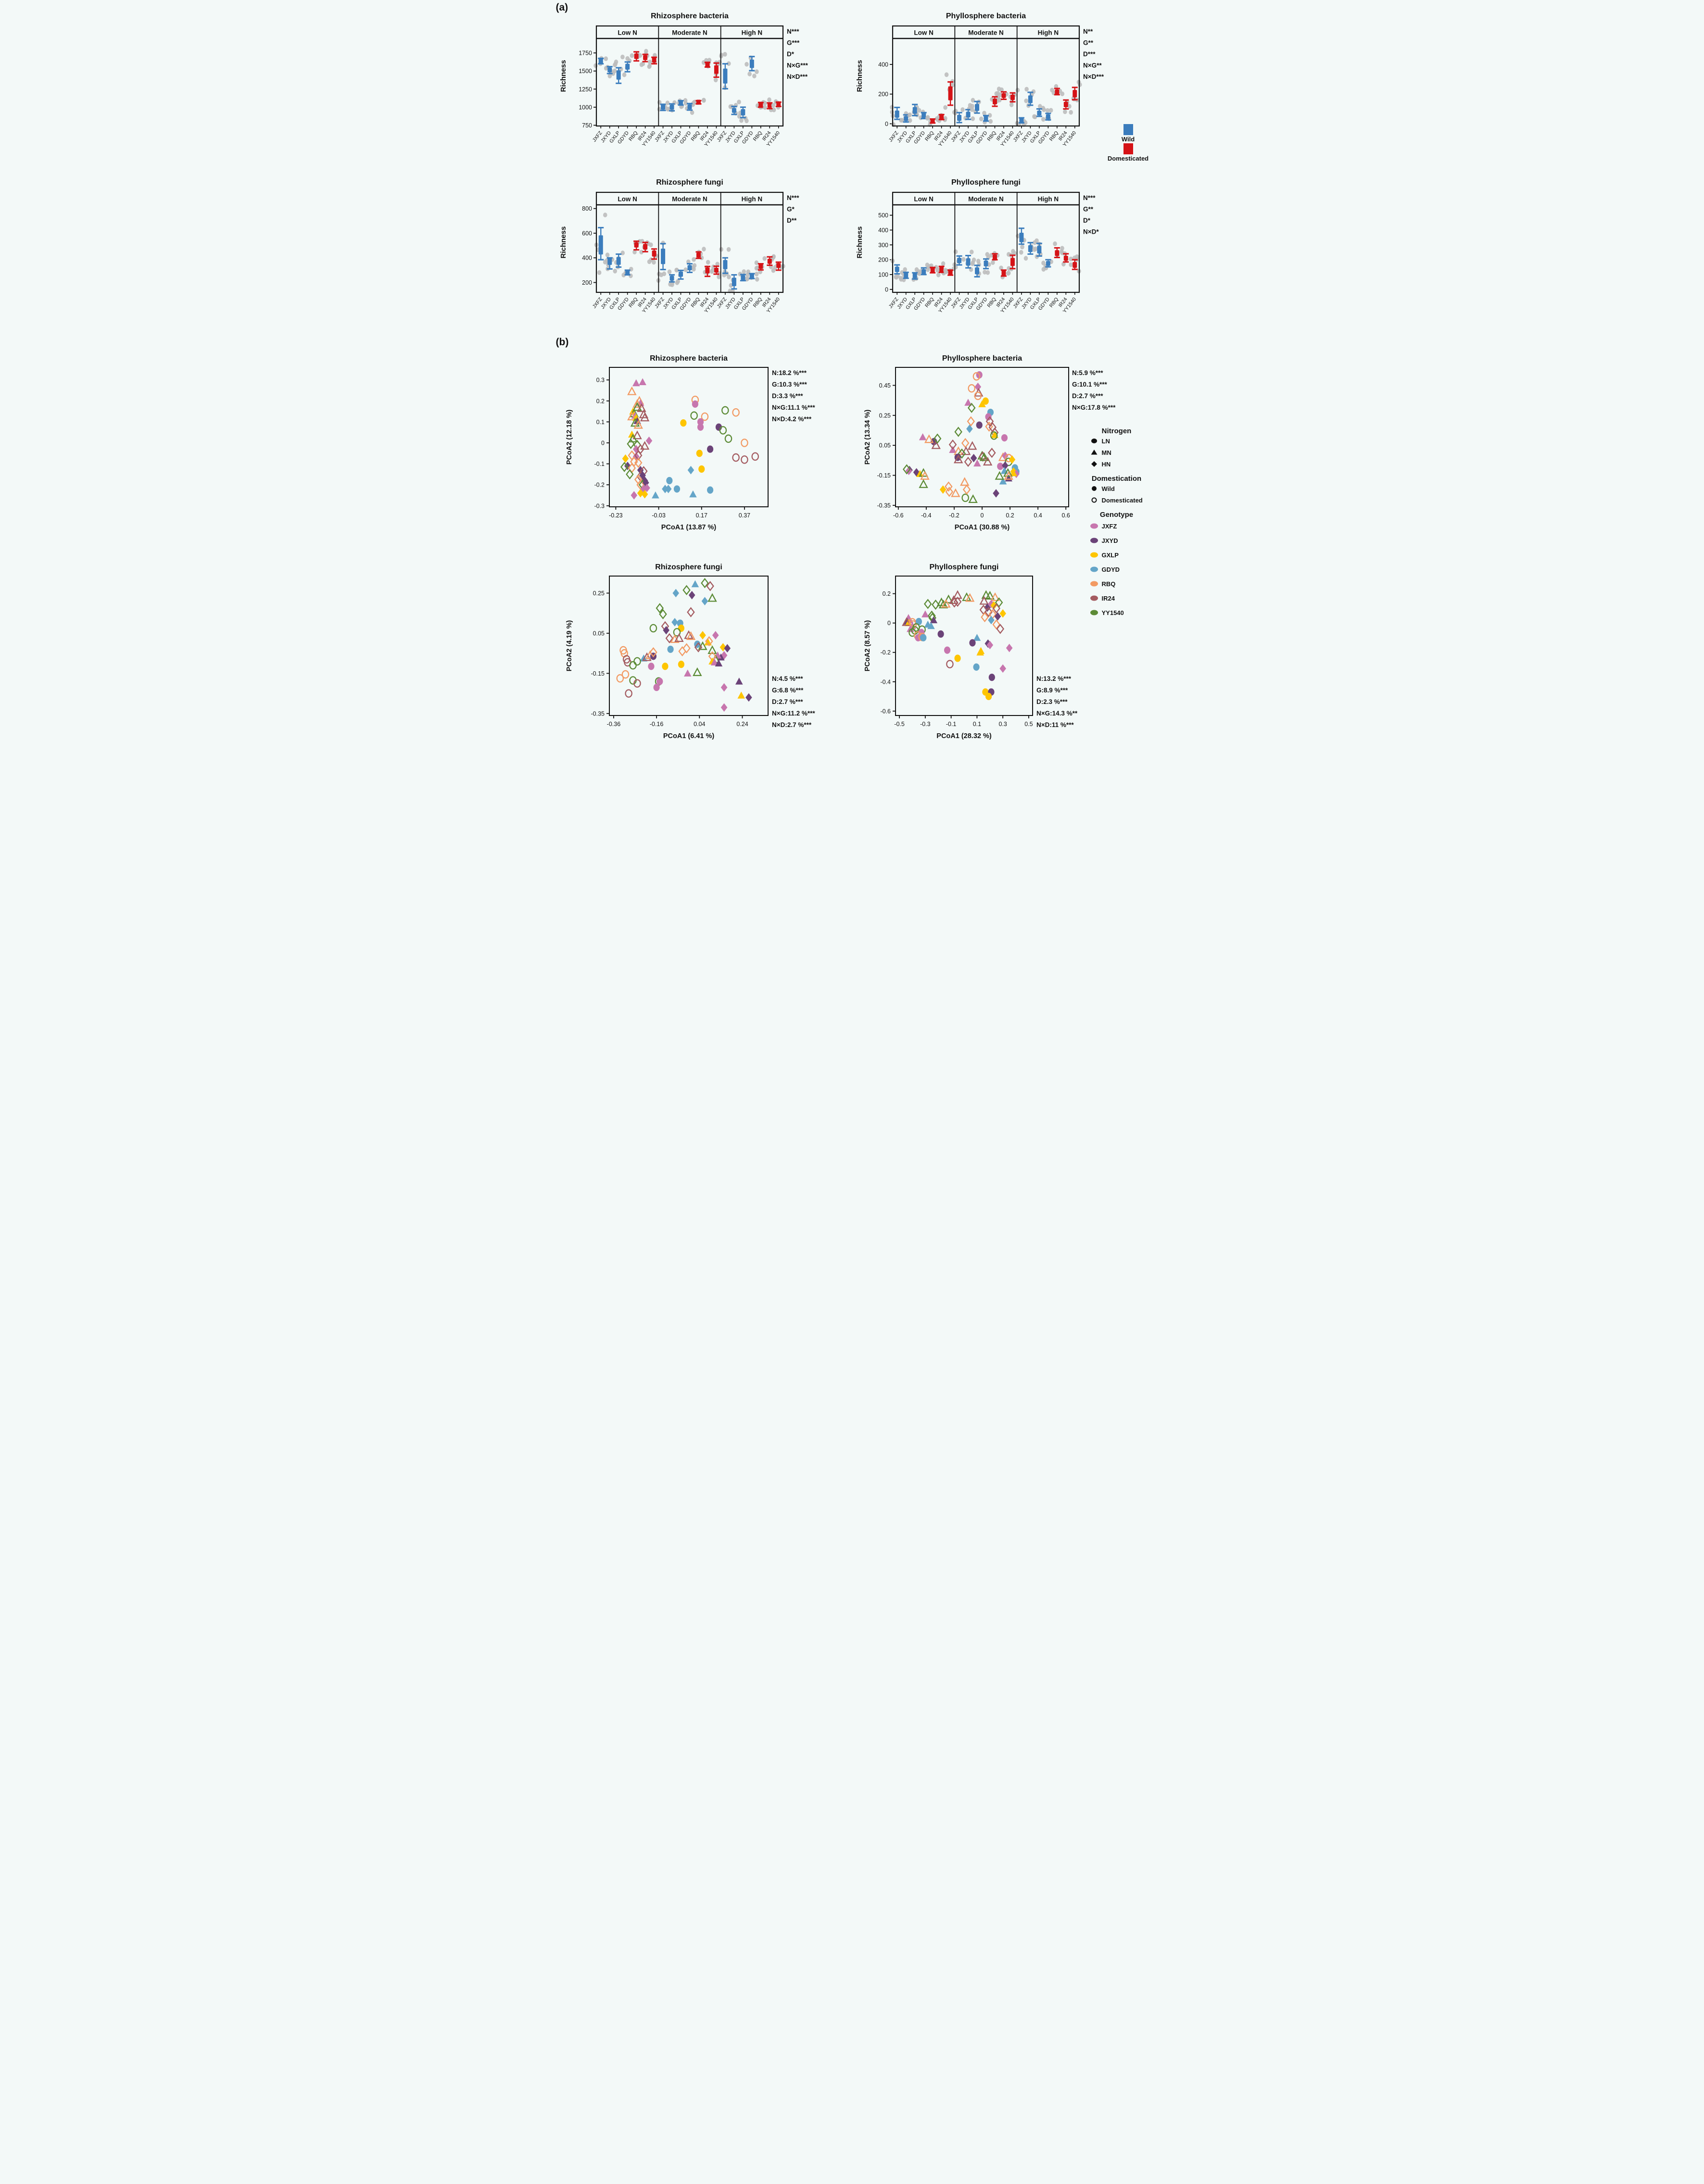 The width and height of the screenshot is (1704, 2184). I want to click on panel-a-label: (a), so click(561, 8).